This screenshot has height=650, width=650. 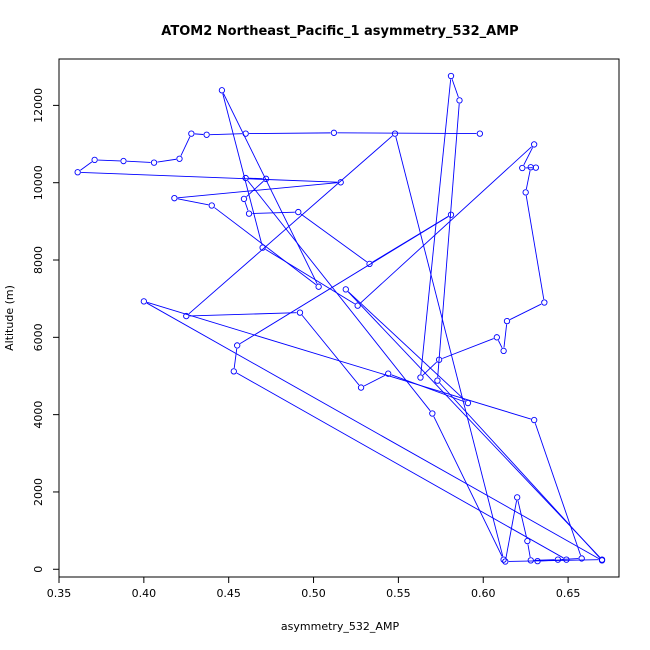 What do you see at coordinates (568, 593) in the screenshot?
I see `x-tick-label: 0.65` at bounding box center [568, 593].